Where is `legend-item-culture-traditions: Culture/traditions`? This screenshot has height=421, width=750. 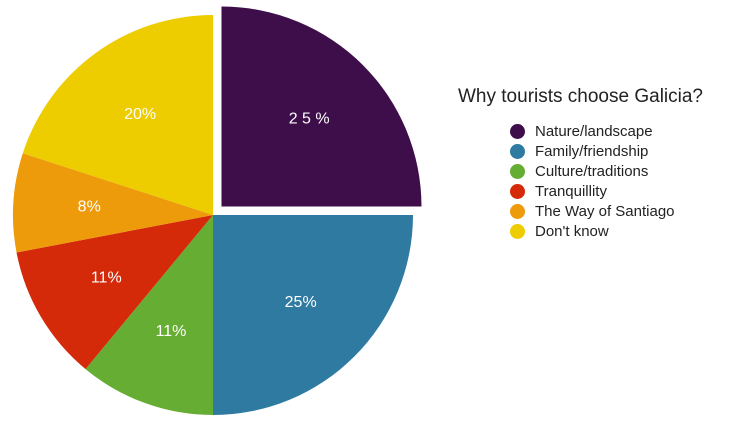
legend-item-culture-traditions: Culture/traditions is located at coordinates (606, 171).